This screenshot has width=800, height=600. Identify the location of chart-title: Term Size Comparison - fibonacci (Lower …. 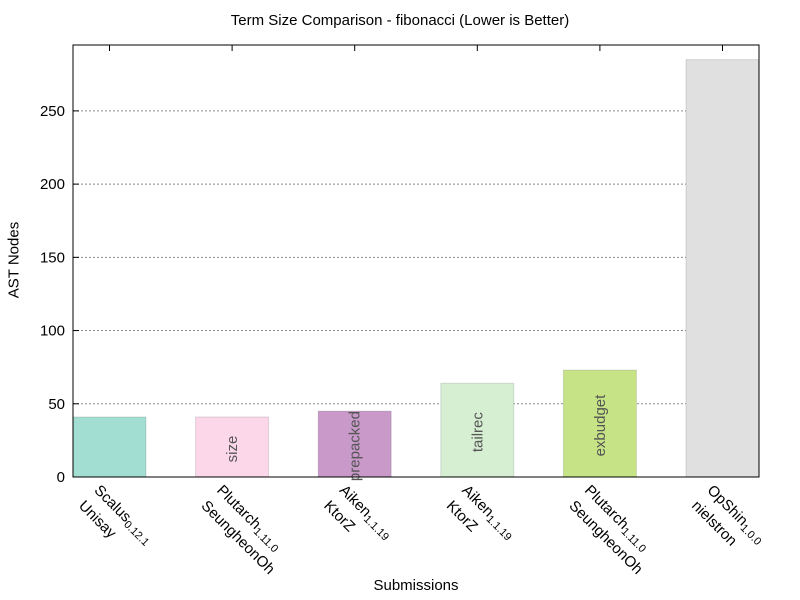
(400, 20).